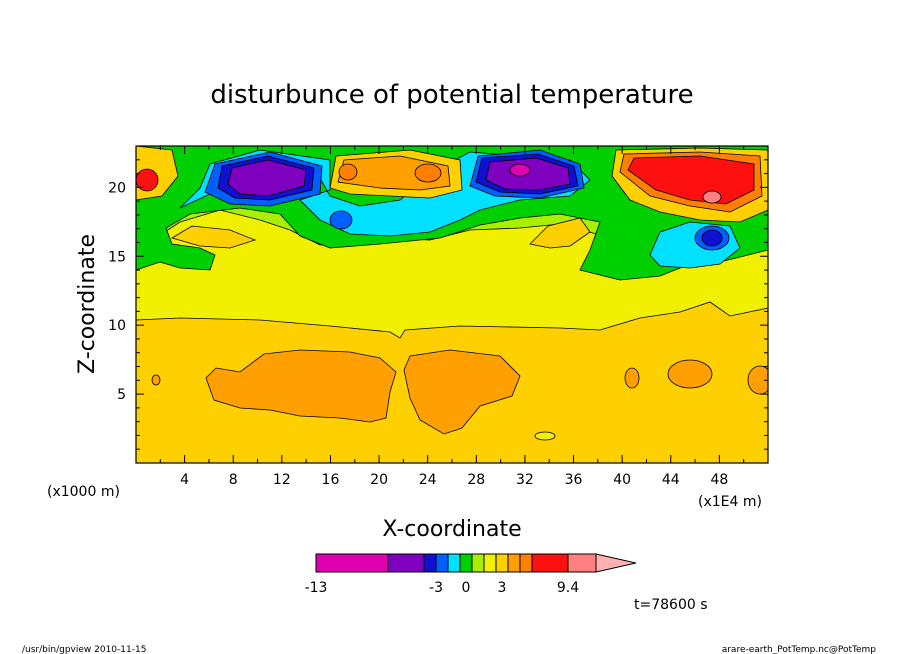 Image resolution: width=904 pixels, height=654 pixels. I want to click on region-magenta, so click(520, 170).